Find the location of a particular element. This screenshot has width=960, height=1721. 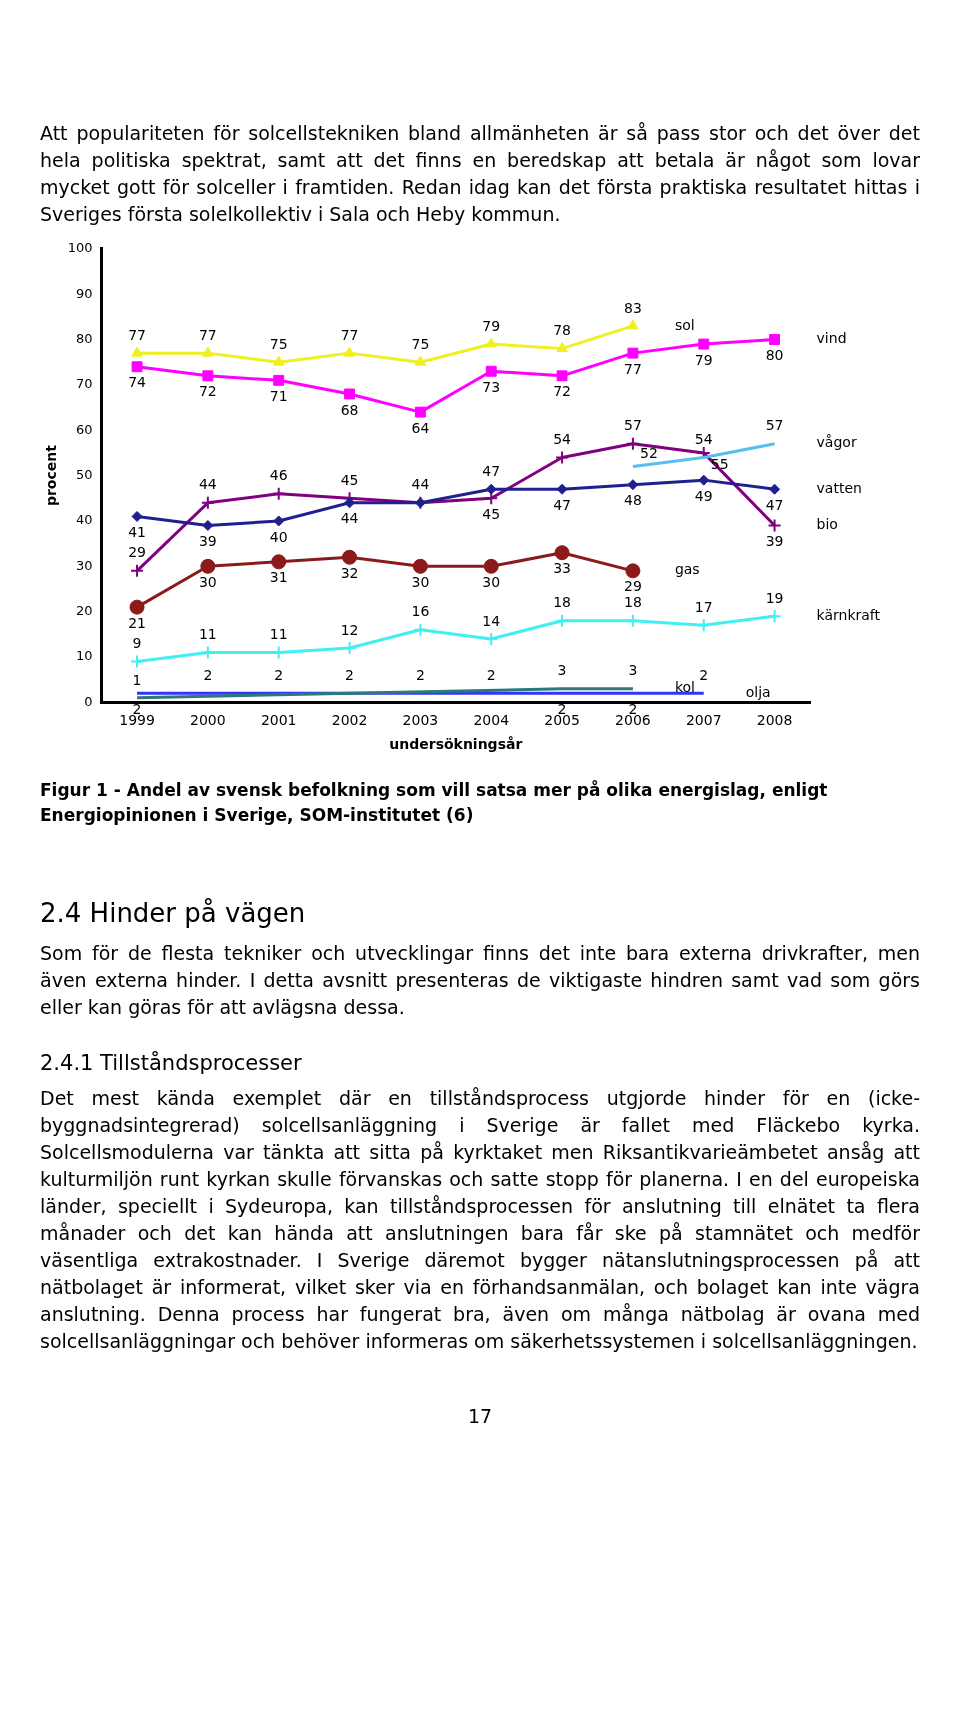

text: kärnkraft is located at coordinates (848, 614).